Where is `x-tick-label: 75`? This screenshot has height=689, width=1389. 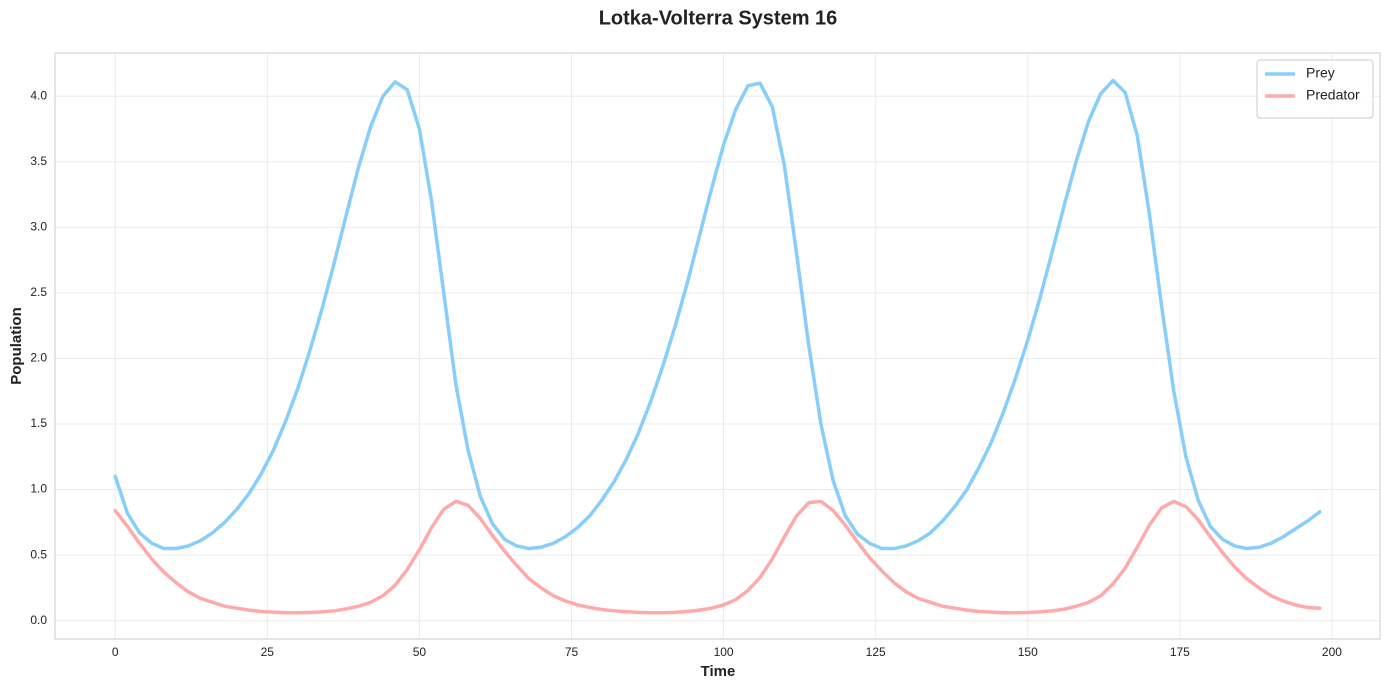 x-tick-label: 75 is located at coordinates (572, 652).